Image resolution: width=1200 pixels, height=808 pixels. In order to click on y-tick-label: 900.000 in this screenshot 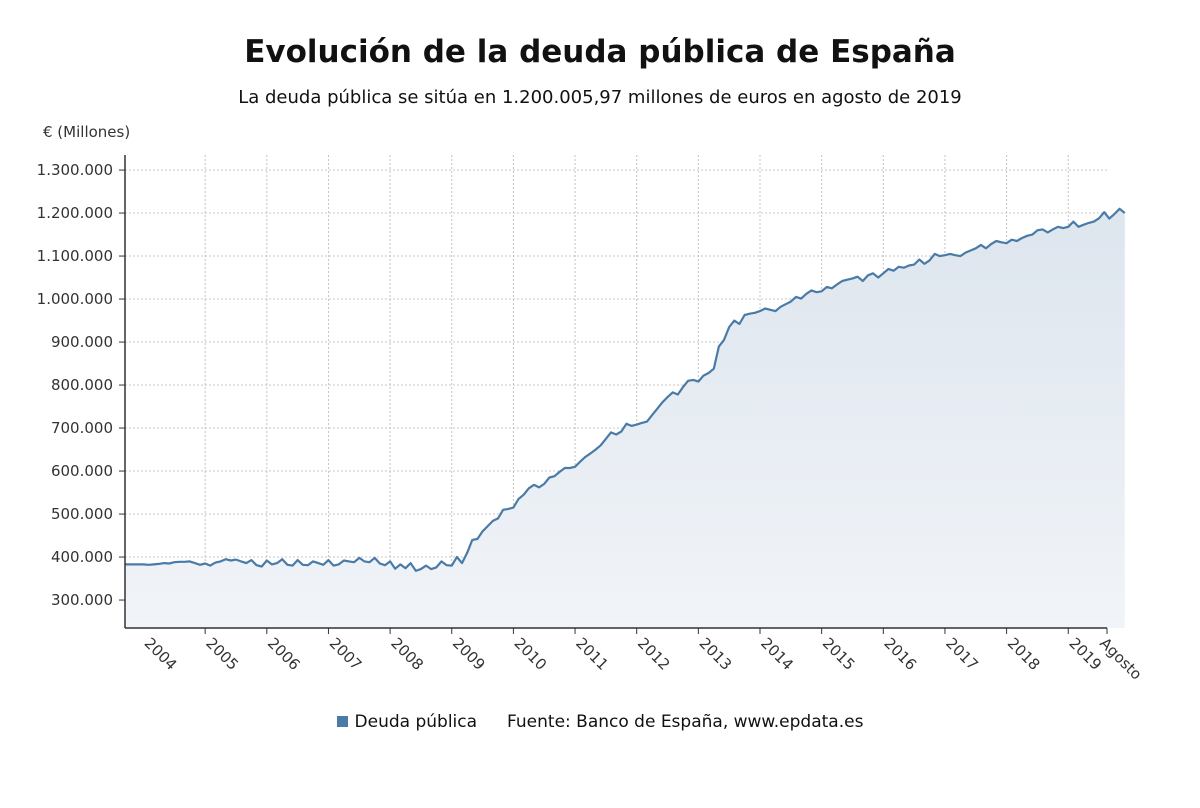, I will do `click(82, 342)`.